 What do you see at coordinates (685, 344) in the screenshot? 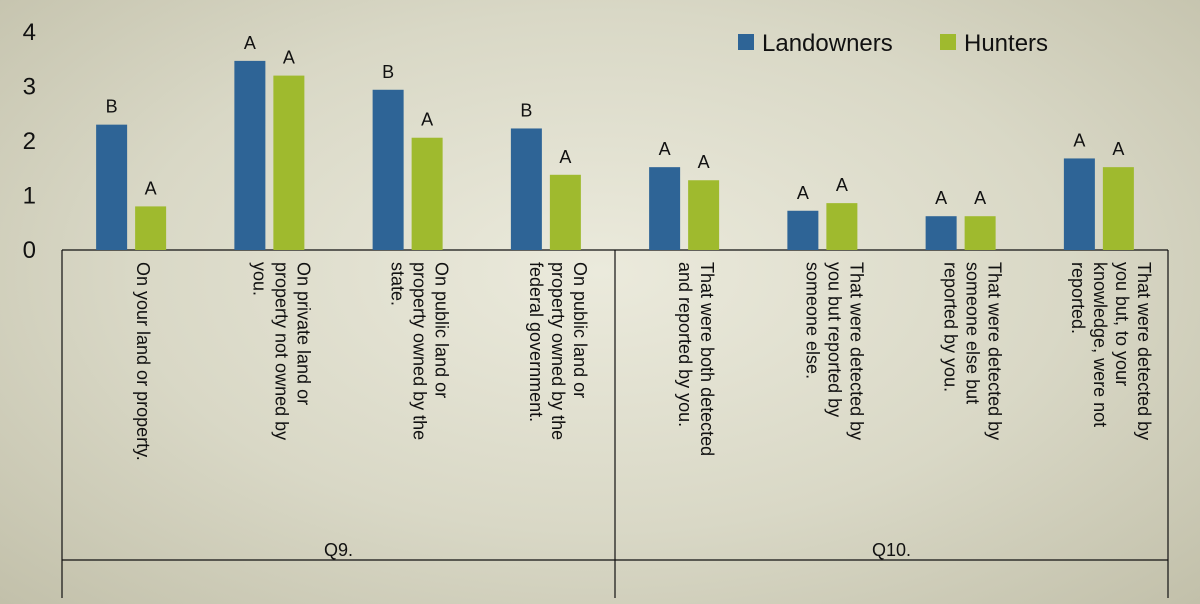
I see `x-category-label-line: and reported by you.` at bounding box center [685, 344].